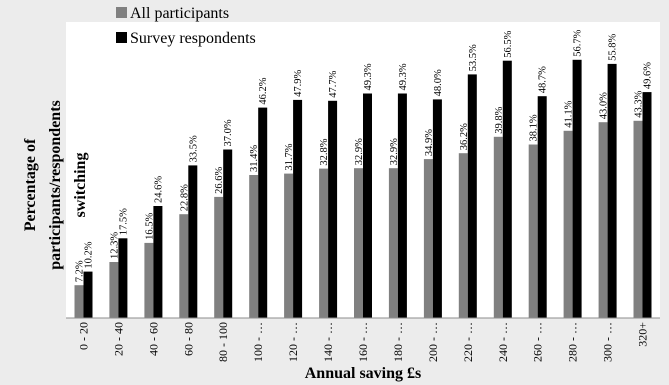  I want to click on data-label-all-participants-2: 16.5%, so click(149, 226).